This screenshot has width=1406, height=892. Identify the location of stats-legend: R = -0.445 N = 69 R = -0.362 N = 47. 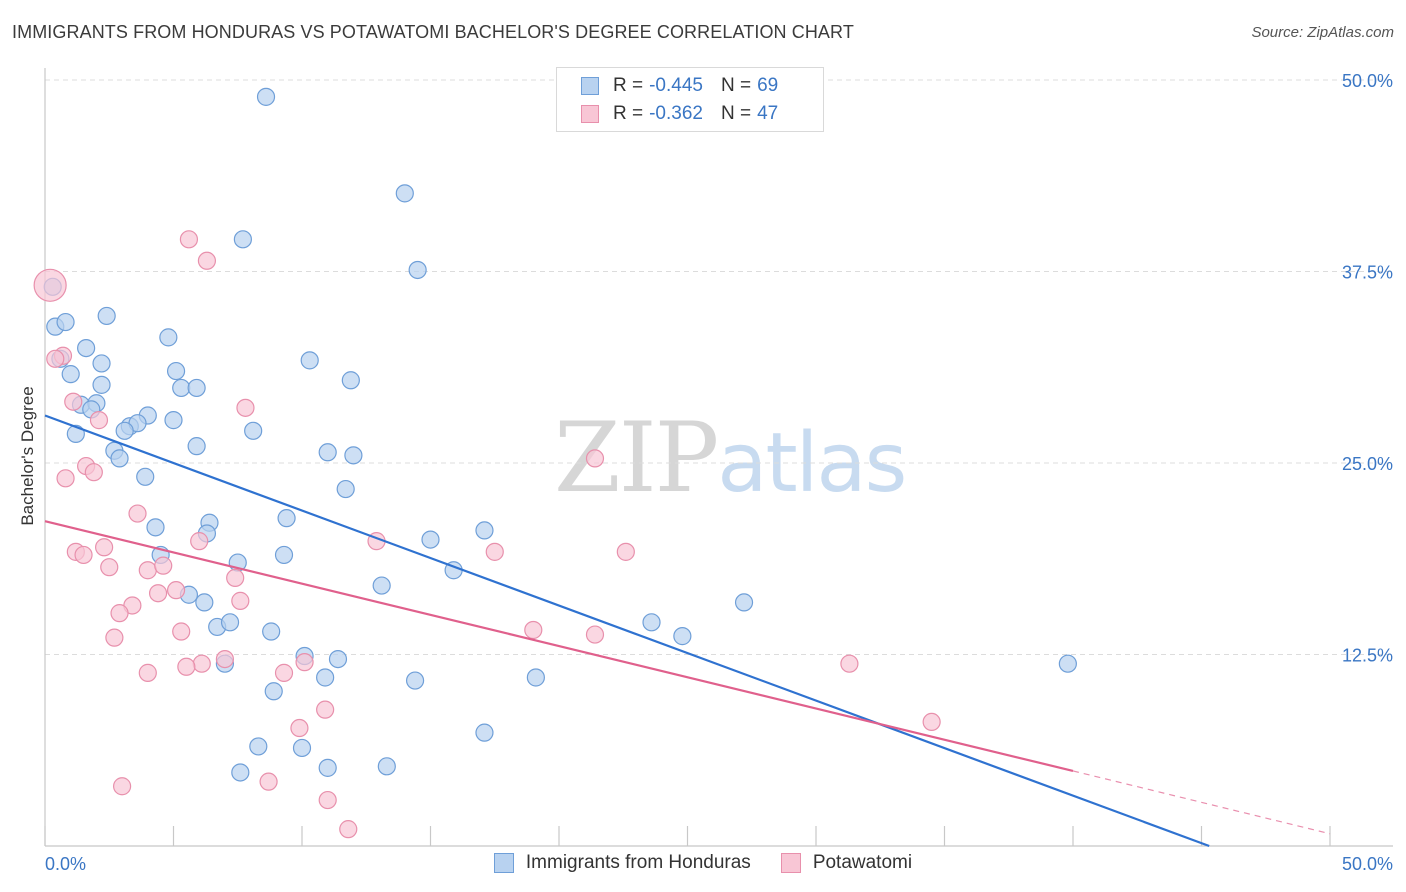
(690, 99).